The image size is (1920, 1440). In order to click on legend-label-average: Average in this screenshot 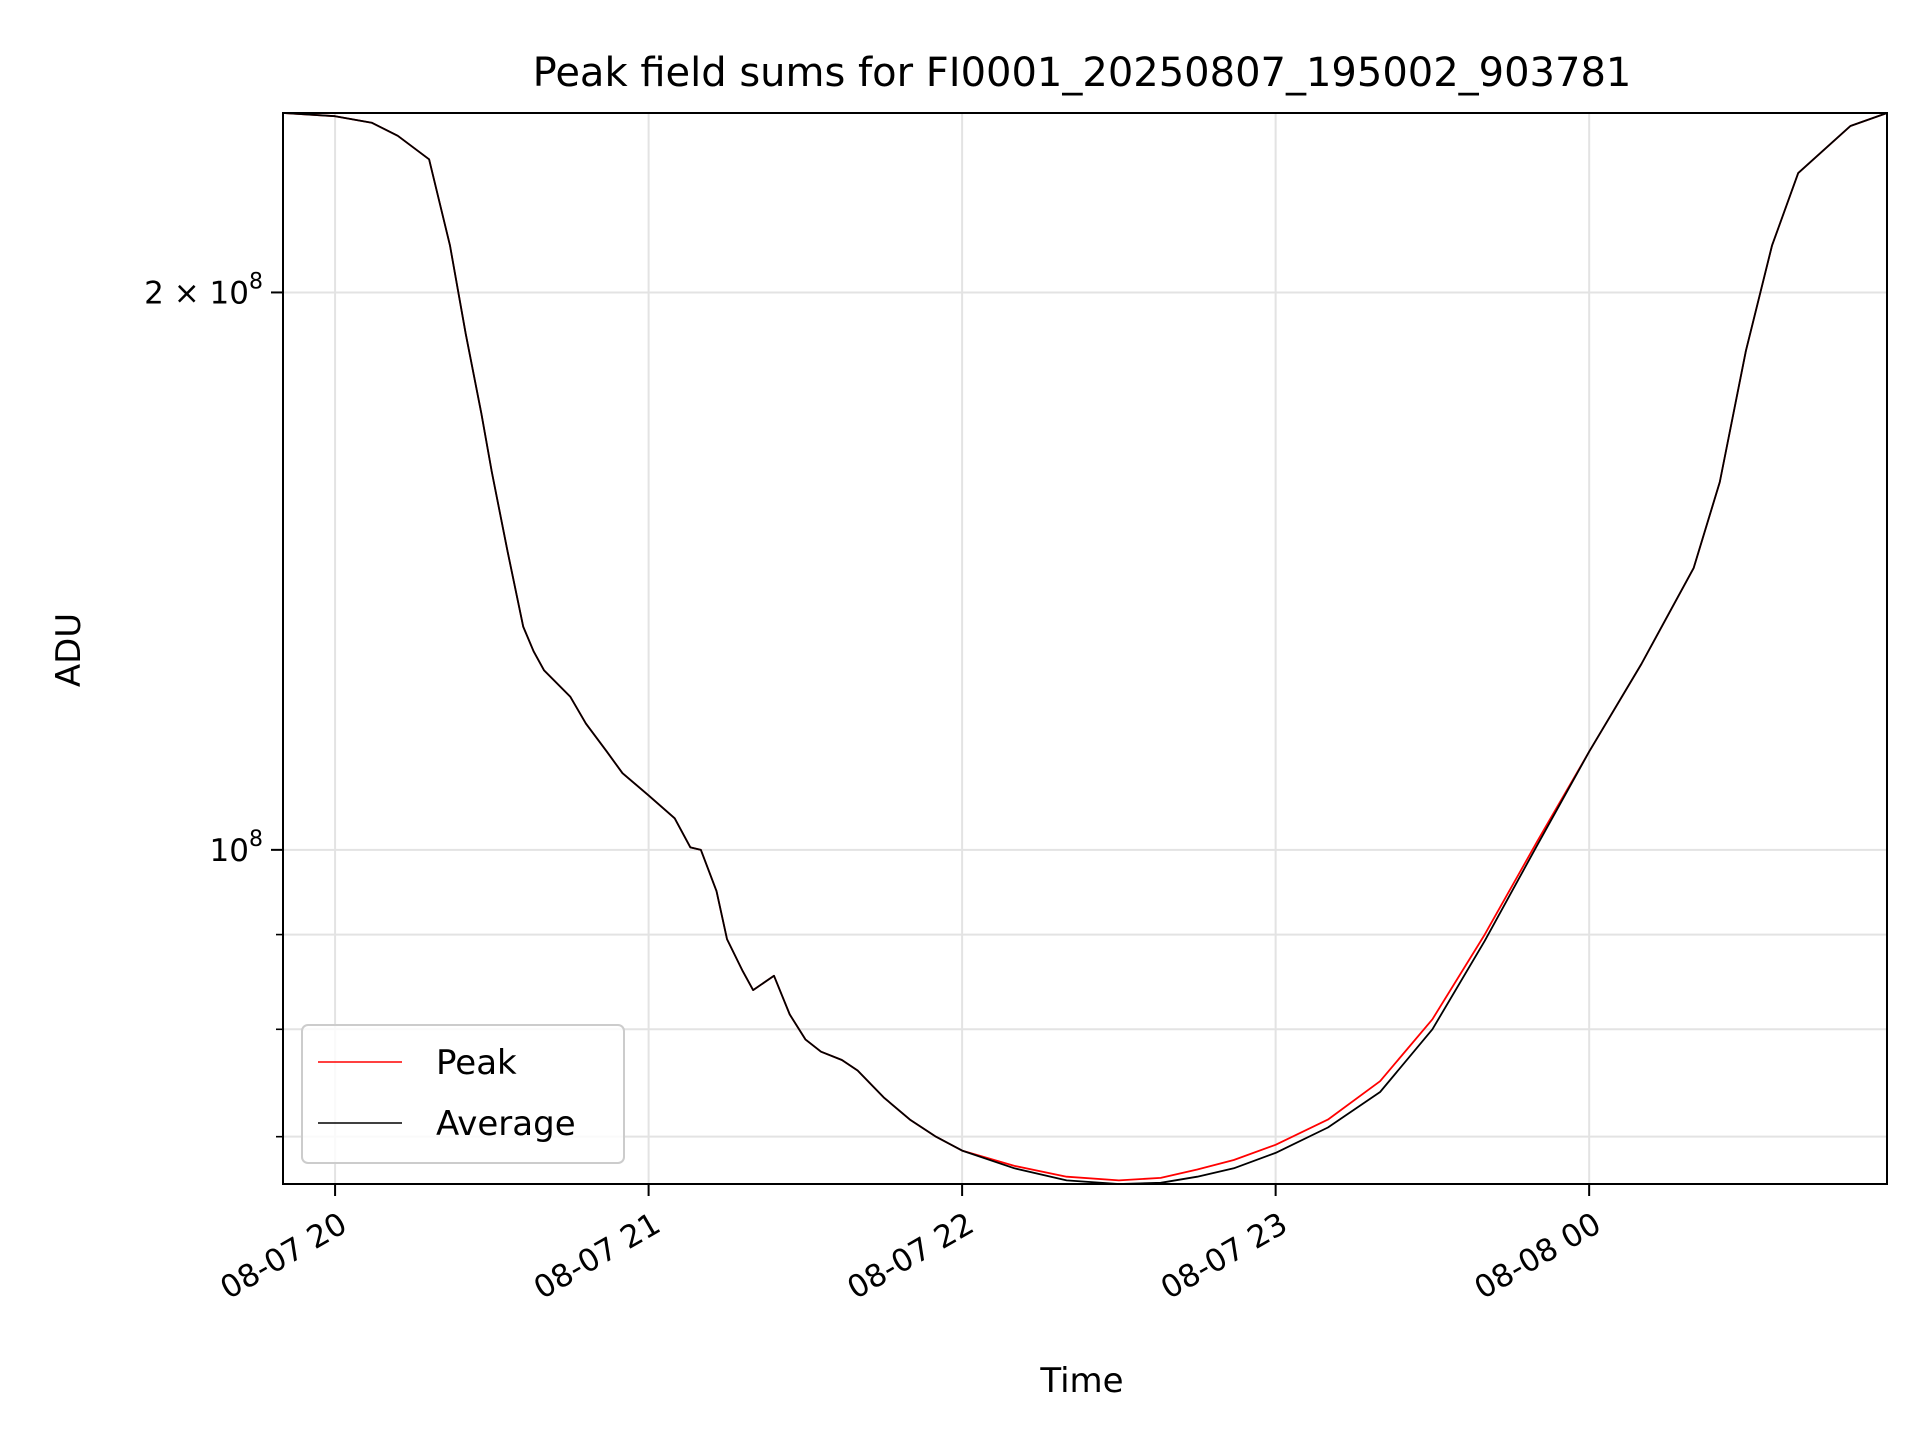, I will do `click(506, 1124)`.